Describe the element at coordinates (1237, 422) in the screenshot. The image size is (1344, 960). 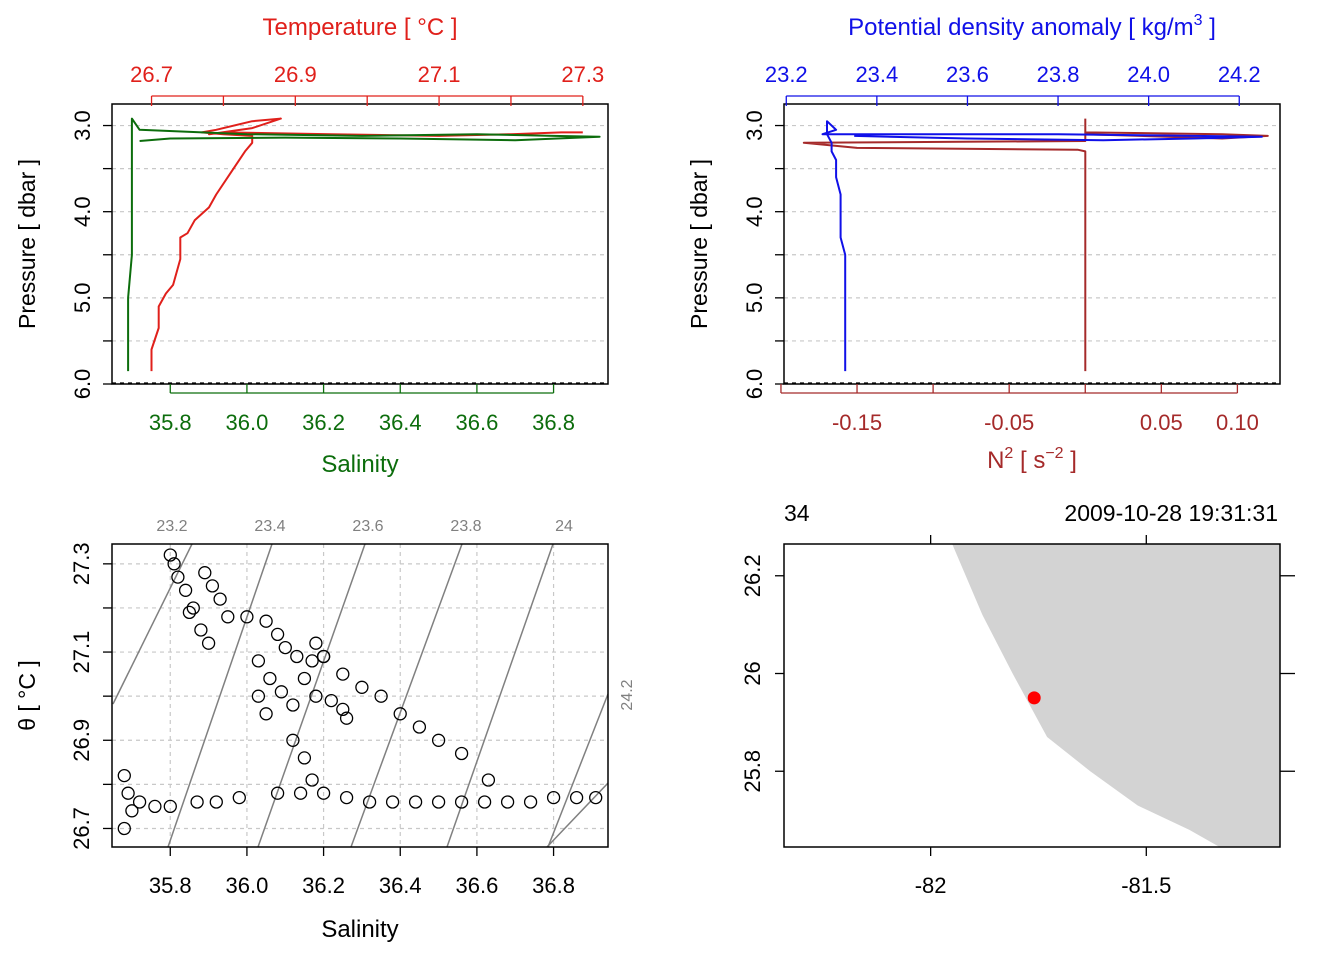
I see `n2-tick-label: 0.10` at that location.